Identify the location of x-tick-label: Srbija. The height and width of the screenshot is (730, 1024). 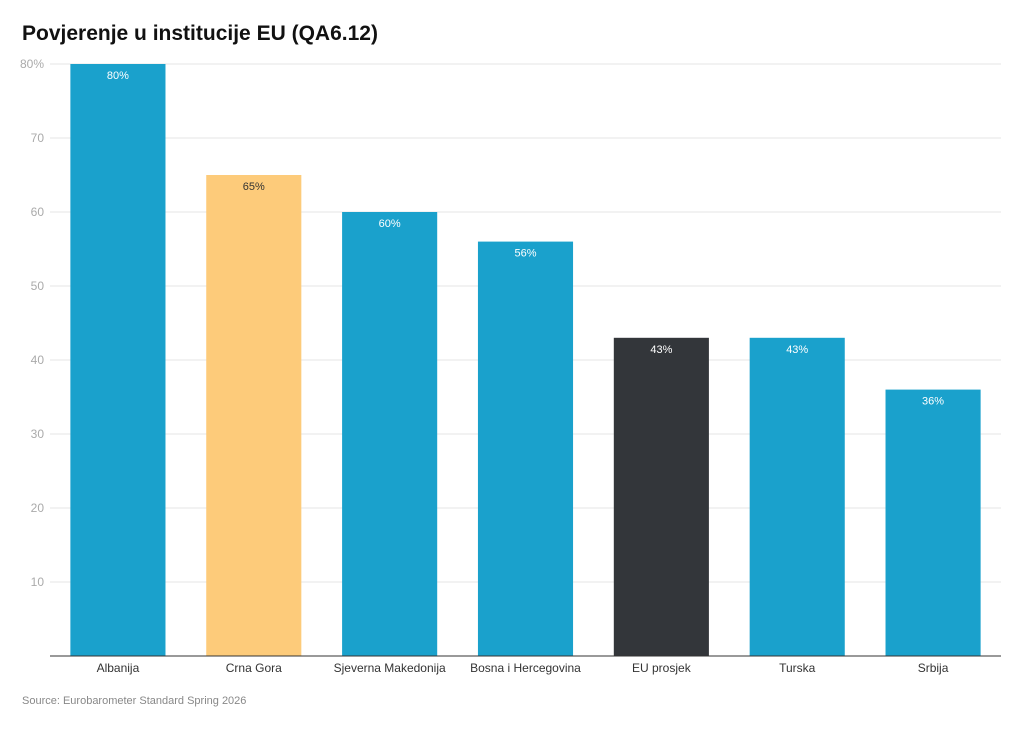
(933, 668).